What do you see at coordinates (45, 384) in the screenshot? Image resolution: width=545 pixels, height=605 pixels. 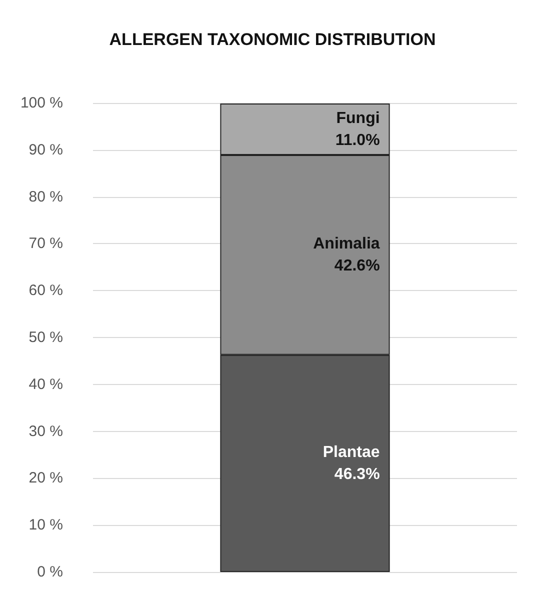 I see `y-tick-label: 40 %` at bounding box center [45, 384].